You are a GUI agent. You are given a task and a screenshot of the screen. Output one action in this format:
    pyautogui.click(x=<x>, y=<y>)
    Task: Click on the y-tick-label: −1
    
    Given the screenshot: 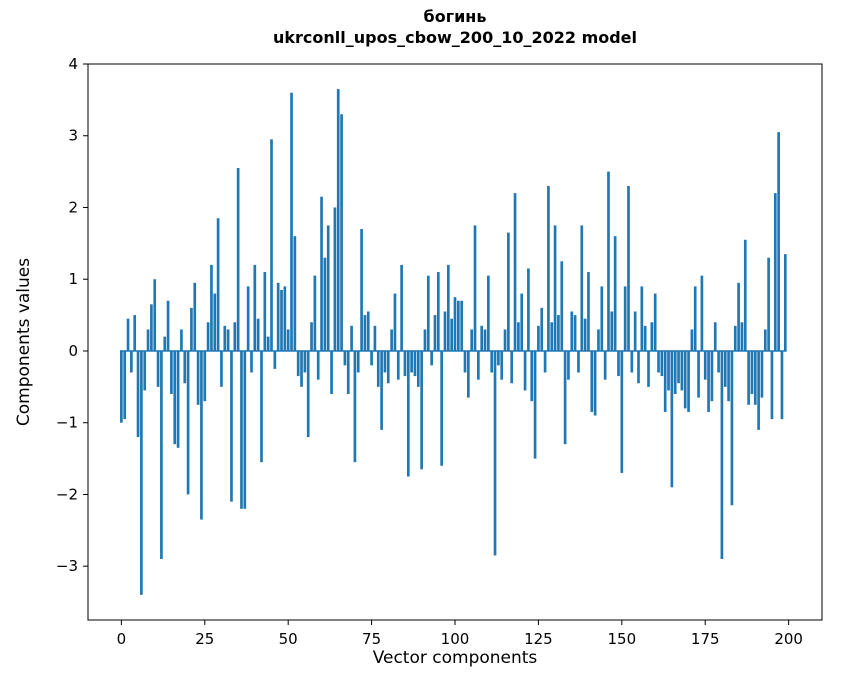 What is the action you would take?
    pyautogui.click(x=67, y=423)
    